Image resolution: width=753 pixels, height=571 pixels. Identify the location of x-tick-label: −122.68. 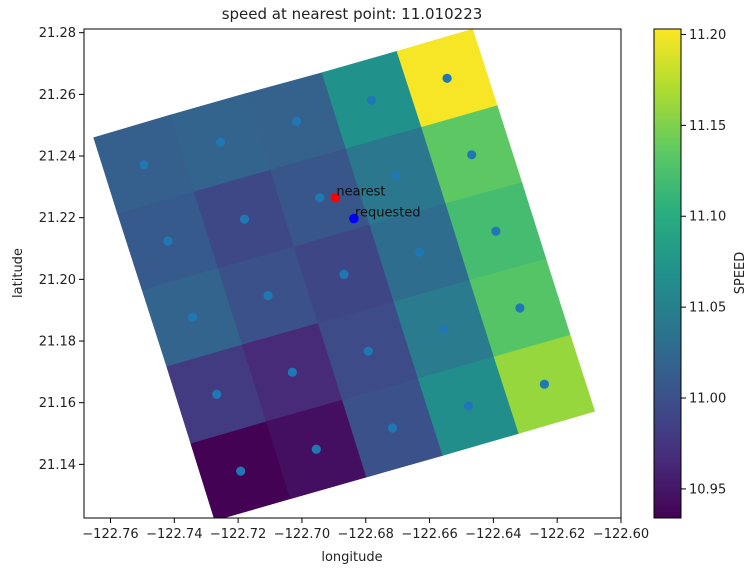
(366, 534).